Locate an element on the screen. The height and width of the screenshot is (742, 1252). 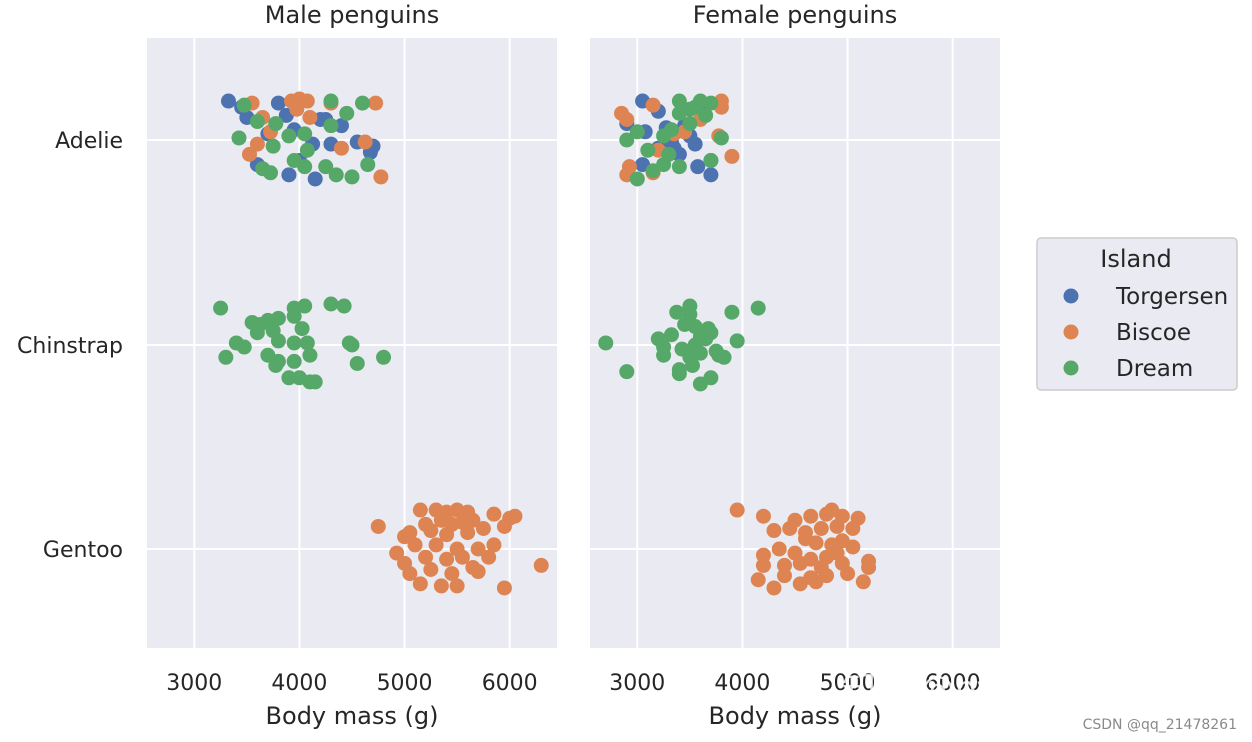
legend-marker is located at coordinates (1071, 332).